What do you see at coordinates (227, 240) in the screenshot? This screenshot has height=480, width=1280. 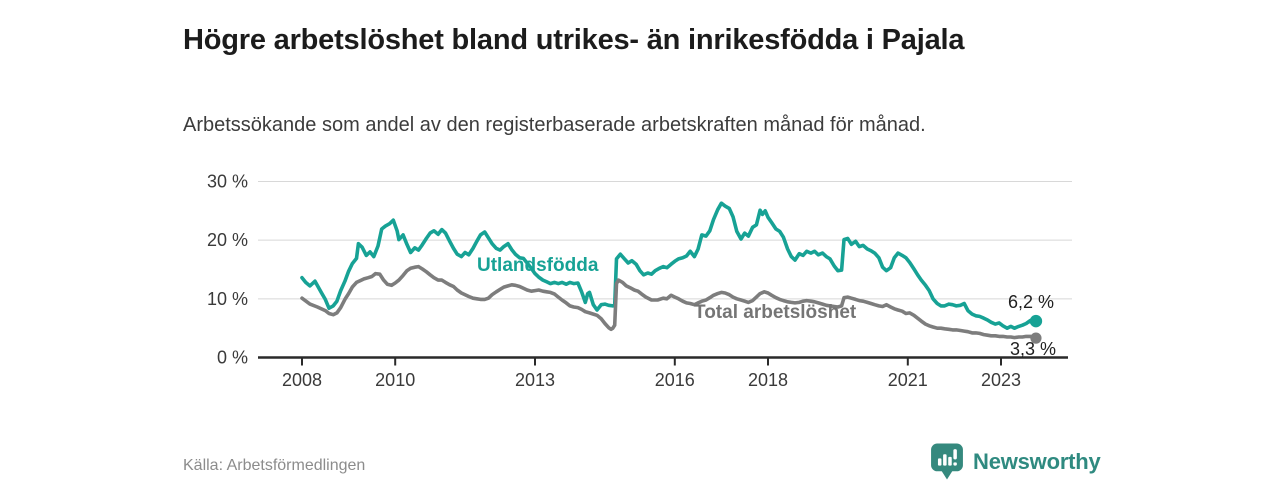 I see `y-tick-label: 20 %` at bounding box center [227, 240].